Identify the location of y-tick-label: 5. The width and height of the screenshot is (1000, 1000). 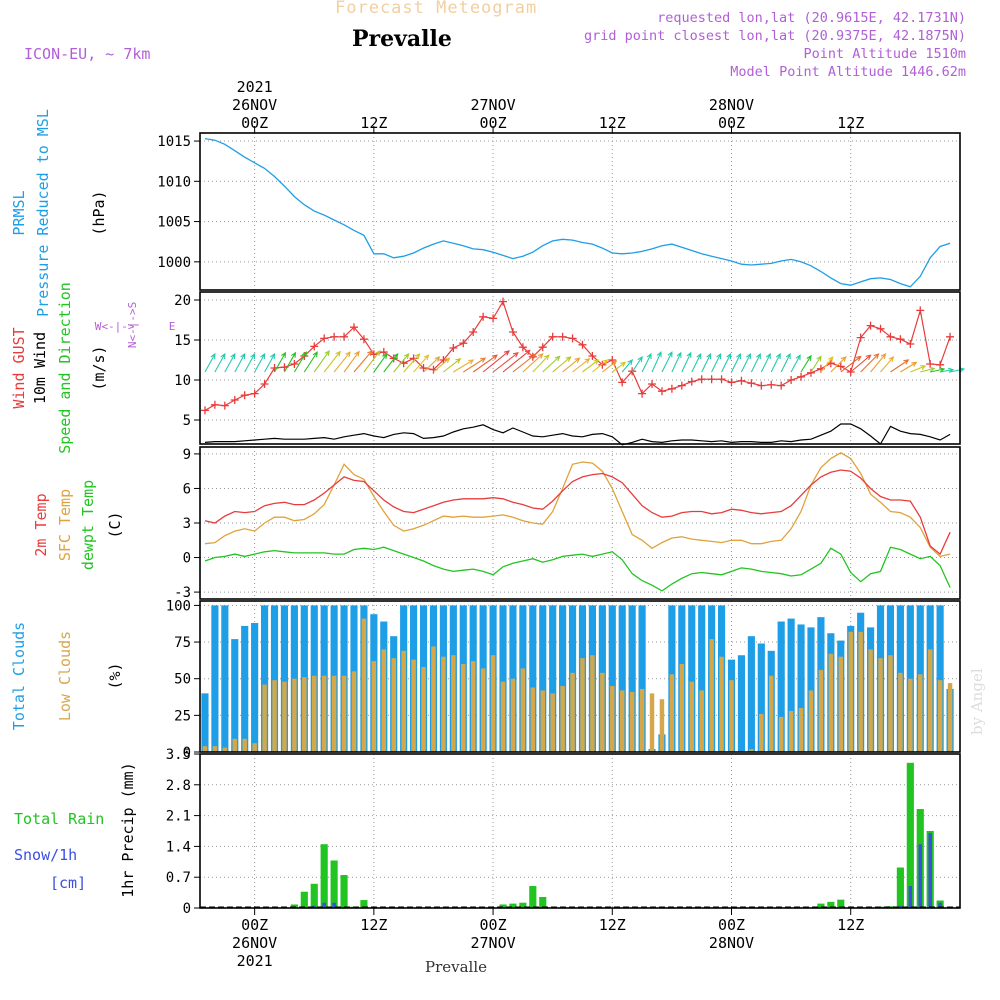
(187, 421).